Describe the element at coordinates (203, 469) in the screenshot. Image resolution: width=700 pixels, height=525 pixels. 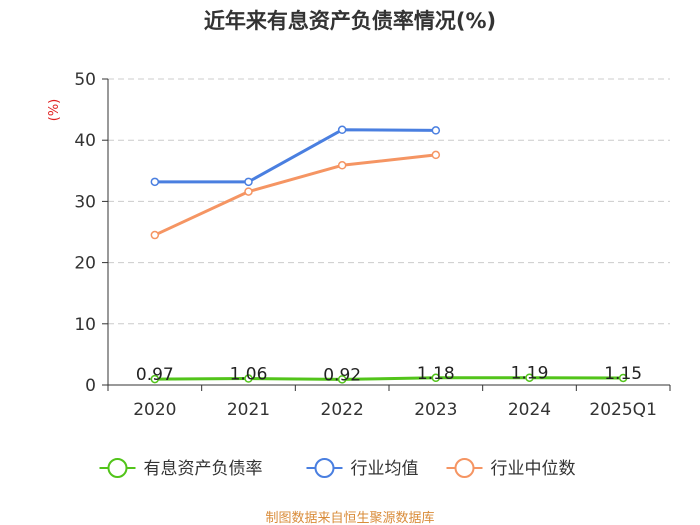
I see `legend-label: 有息资产负债率` at that location.